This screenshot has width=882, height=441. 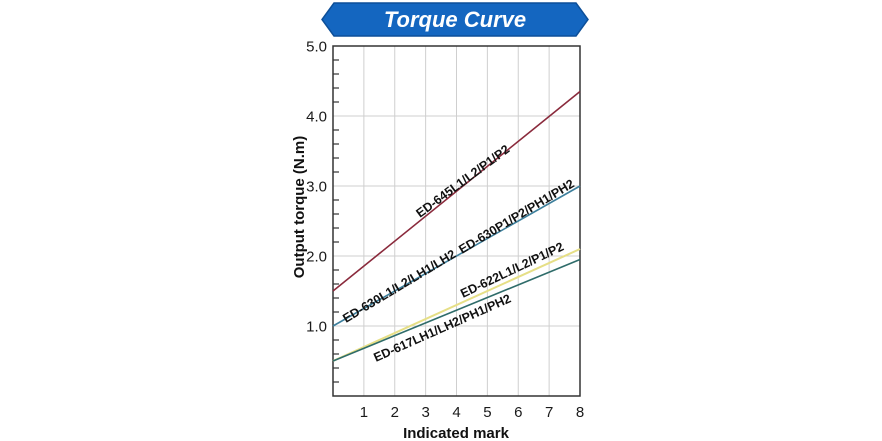 I want to click on y-tick-label: 3.0, so click(x=316, y=187).